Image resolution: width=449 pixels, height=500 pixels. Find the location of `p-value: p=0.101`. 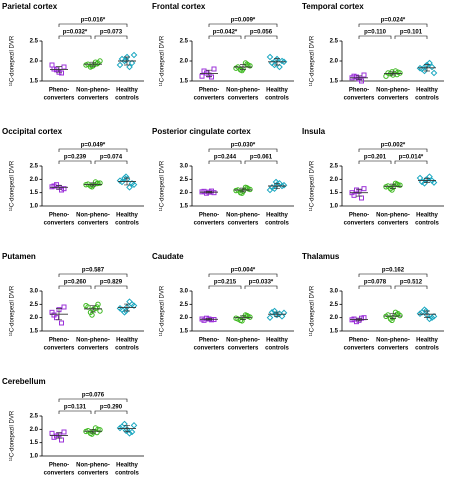

p-value: p=0.101 is located at coordinates (411, 33).